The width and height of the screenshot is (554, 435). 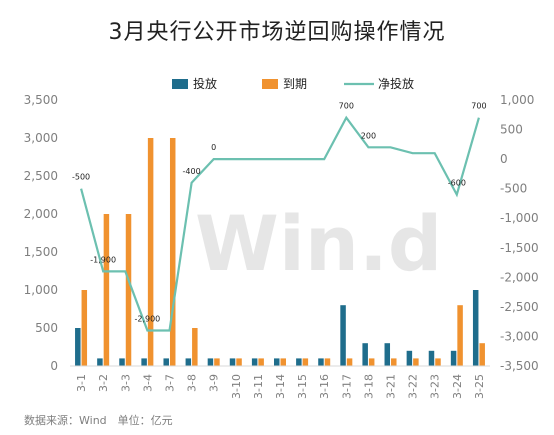 I want to click on right-tick-label: -2,000, so click(x=519, y=277).